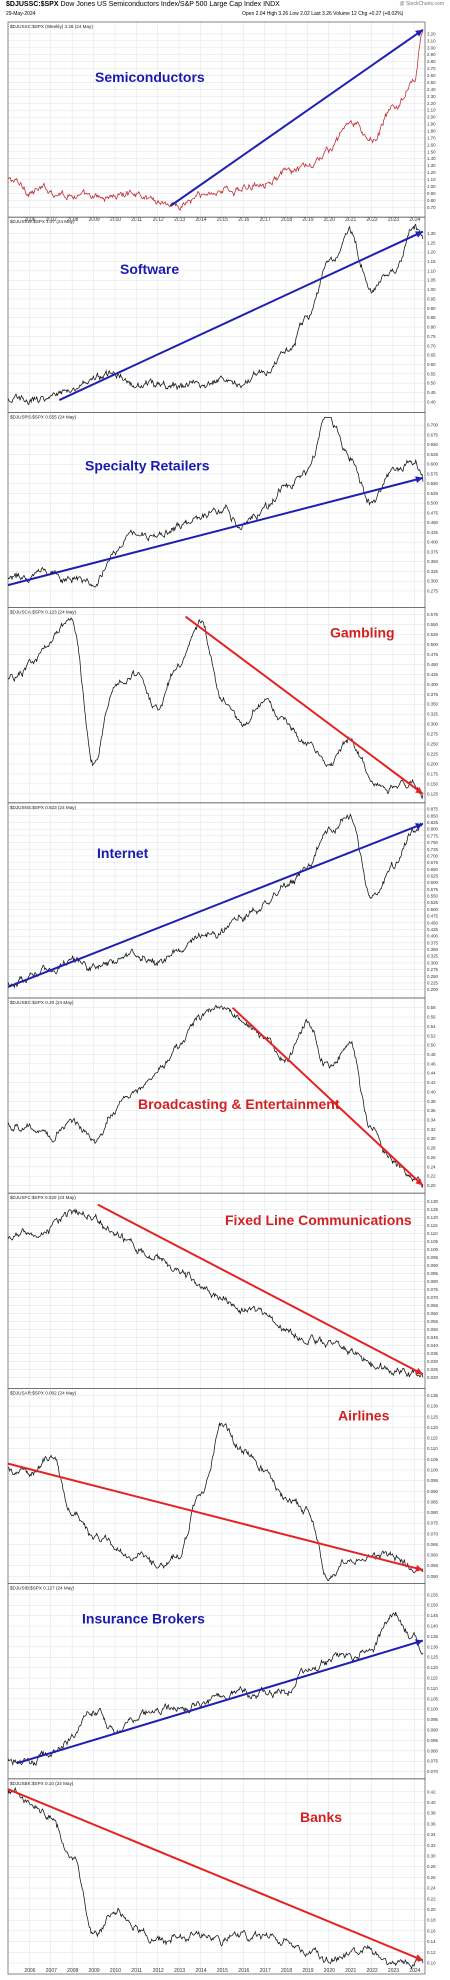 This screenshot has height=1980, width=450. What do you see at coordinates (431, 1148) in the screenshot?
I see `y-tick-label: 0.28` at bounding box center [431, 1148].